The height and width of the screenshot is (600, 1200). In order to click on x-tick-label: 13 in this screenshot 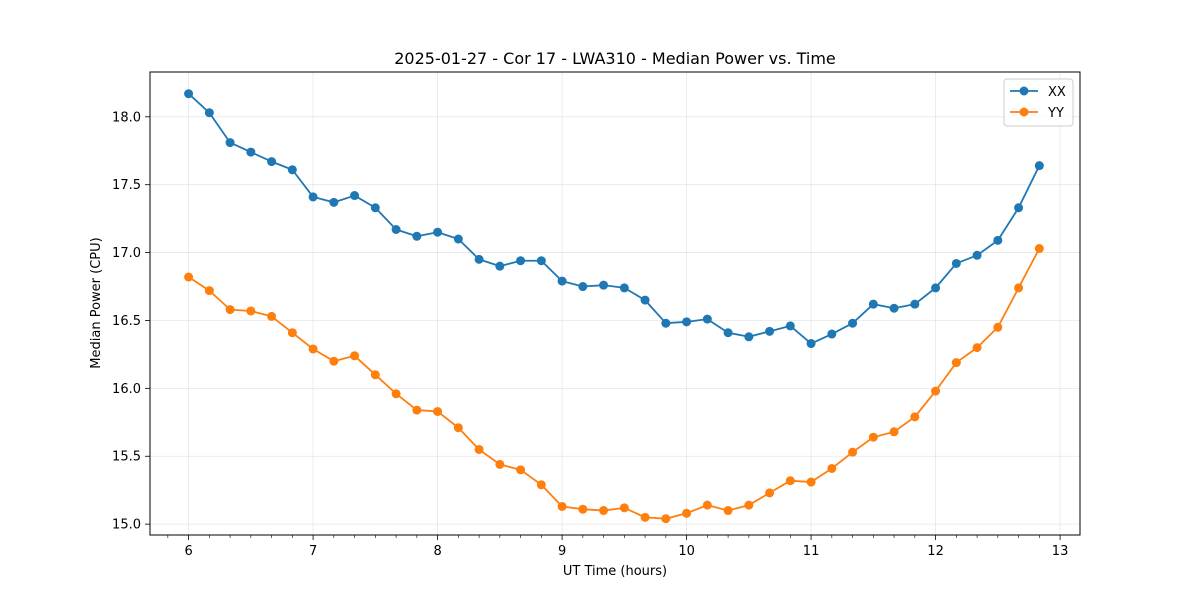, I will do `click(1060, 551)`.